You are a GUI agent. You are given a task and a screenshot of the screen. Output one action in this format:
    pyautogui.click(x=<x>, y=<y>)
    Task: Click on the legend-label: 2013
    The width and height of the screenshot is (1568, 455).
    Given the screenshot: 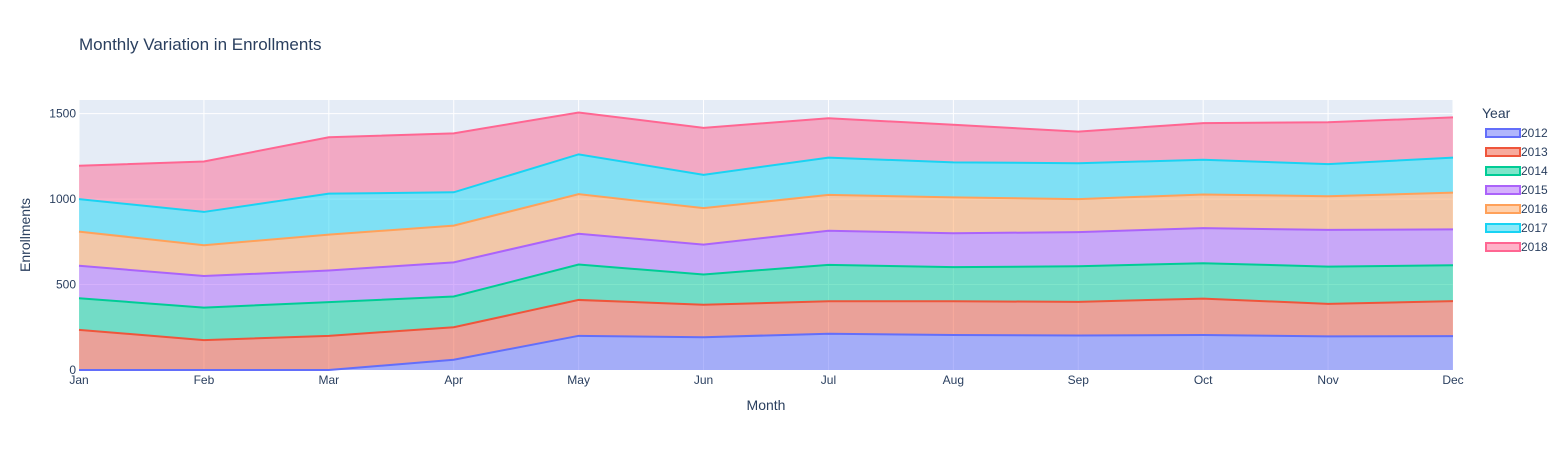 What is the action you would take?
    pyautogui.click(x=1534, y=152)
    